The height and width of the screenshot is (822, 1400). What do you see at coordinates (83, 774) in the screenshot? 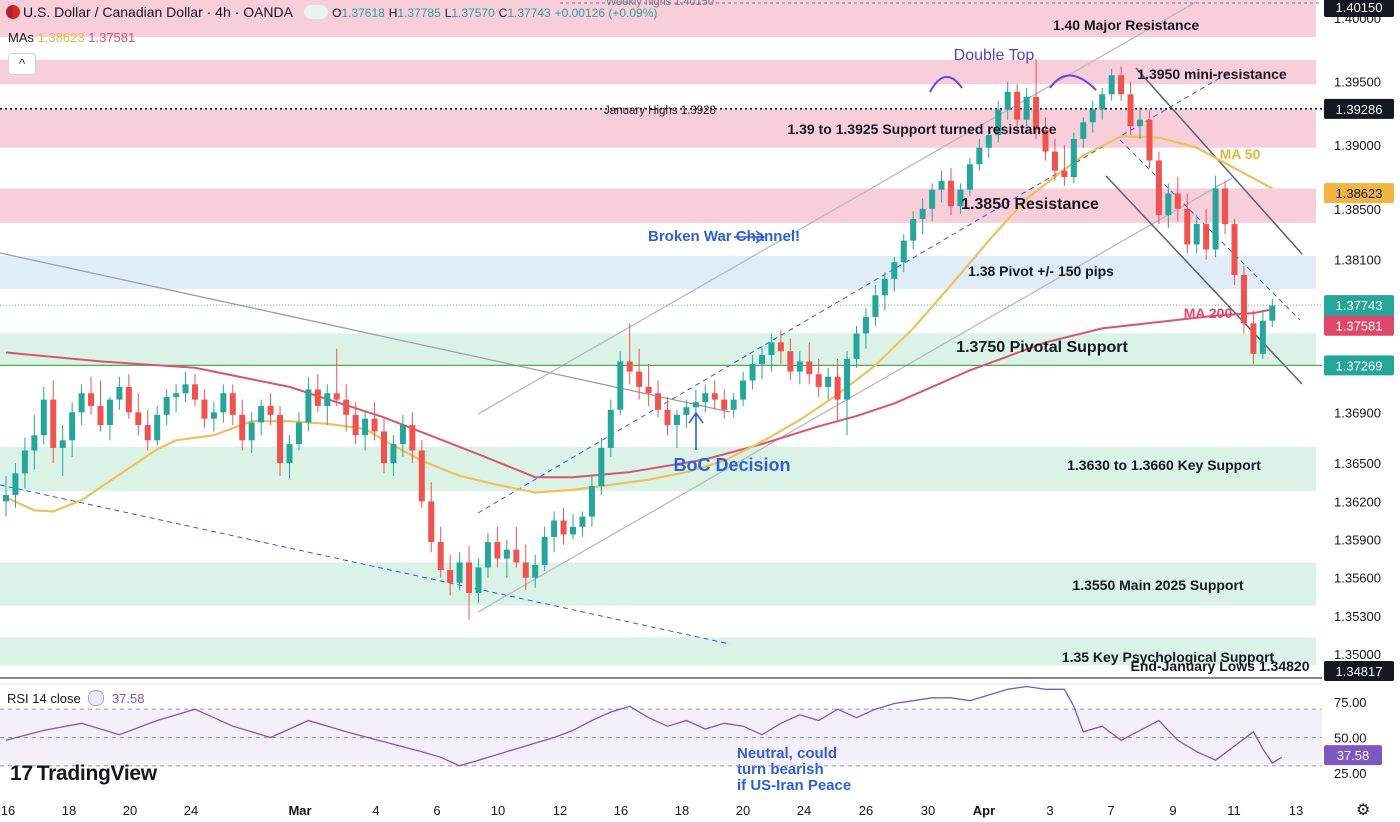
I see `tradingview-logo: 17 TradingView` at bounding box center [83, 774].